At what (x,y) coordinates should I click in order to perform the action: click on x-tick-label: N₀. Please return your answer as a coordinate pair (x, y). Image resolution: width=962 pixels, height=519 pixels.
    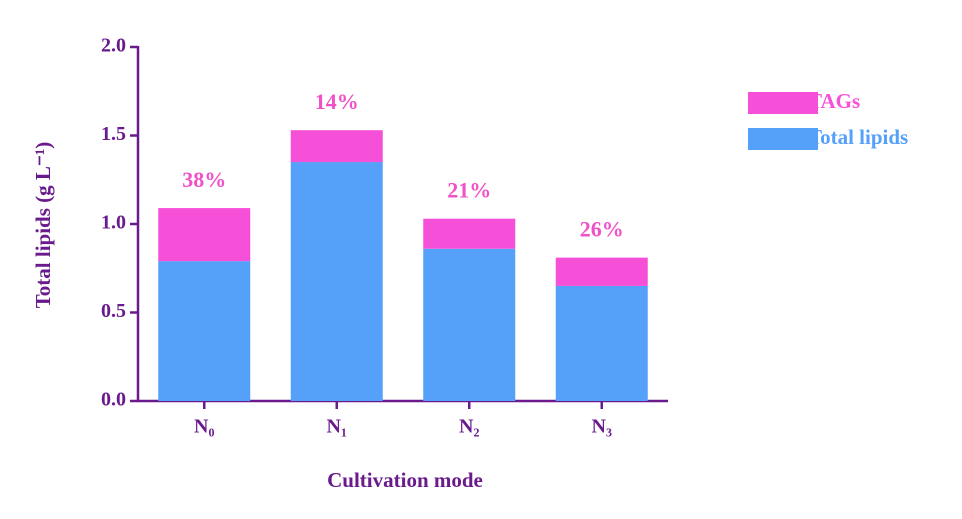
    Looking at the image, I should click on (204, 427).